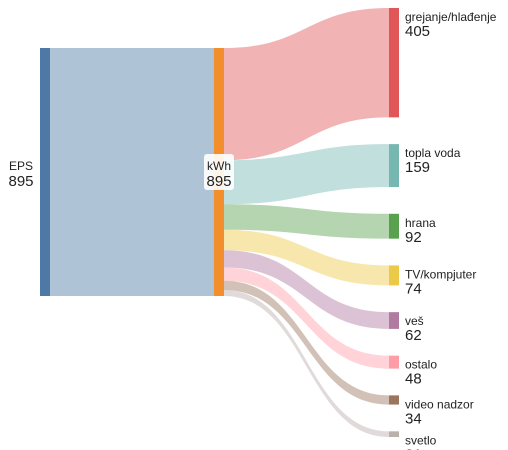  I want to click on link-kwh-light, so click(306, 363).